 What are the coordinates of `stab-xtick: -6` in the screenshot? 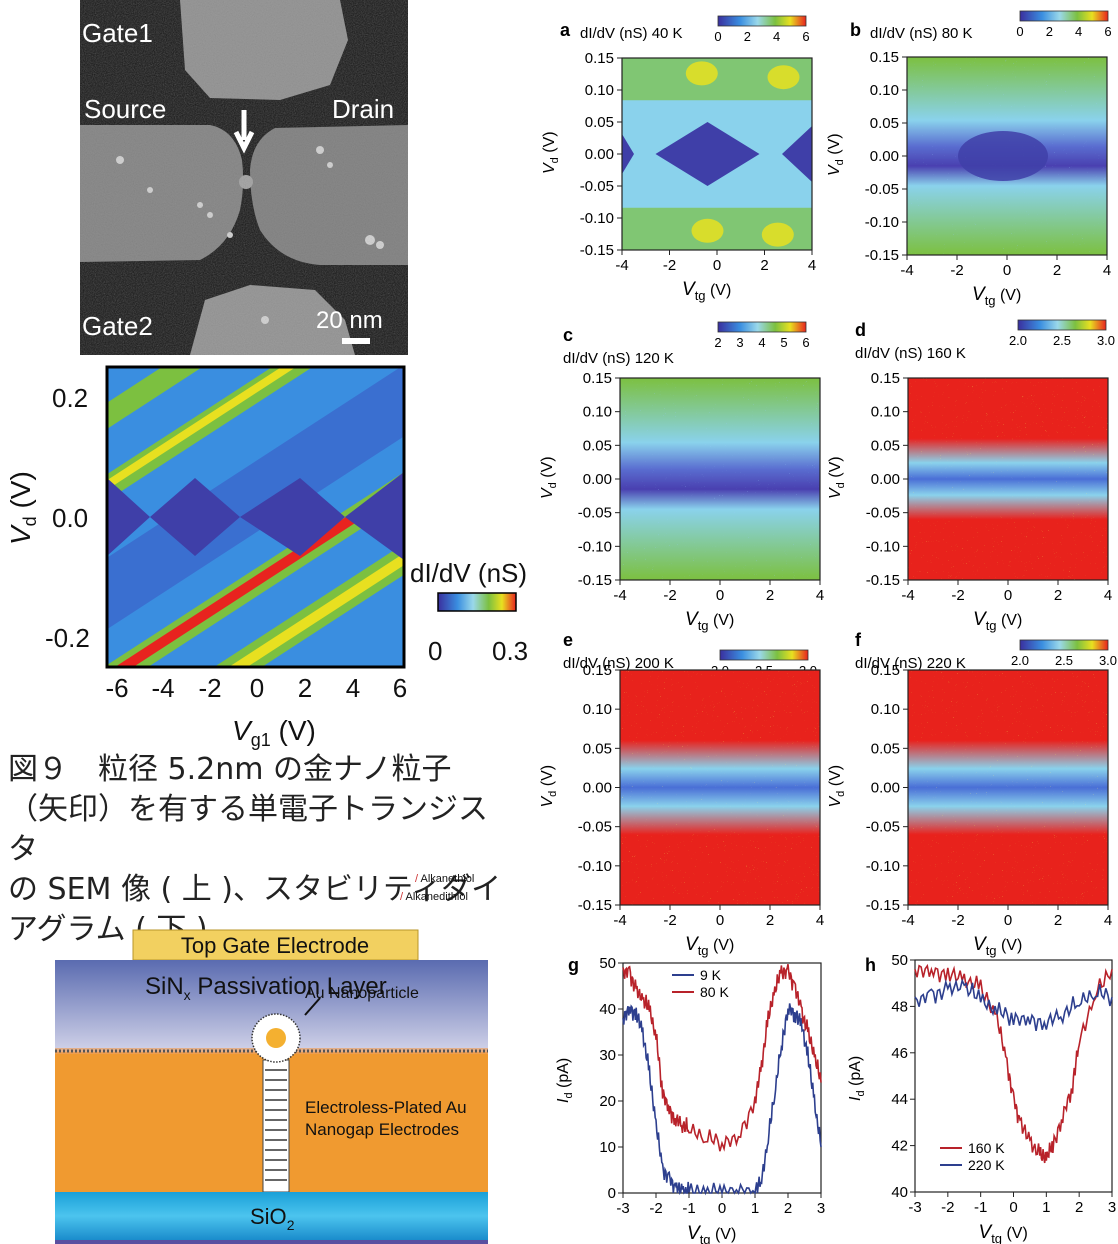 It's located at (116, 688).